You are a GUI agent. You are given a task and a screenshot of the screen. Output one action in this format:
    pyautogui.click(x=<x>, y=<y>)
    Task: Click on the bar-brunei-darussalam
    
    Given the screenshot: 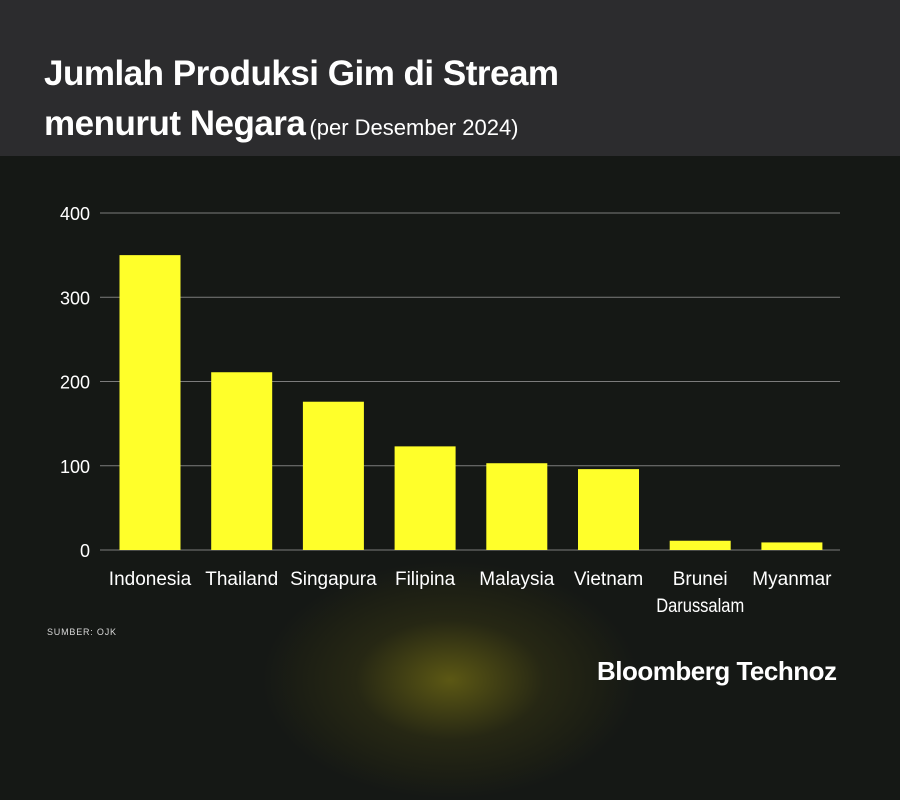 What is the action you would take?
    pyautogui.click(x=700, y=545)
    